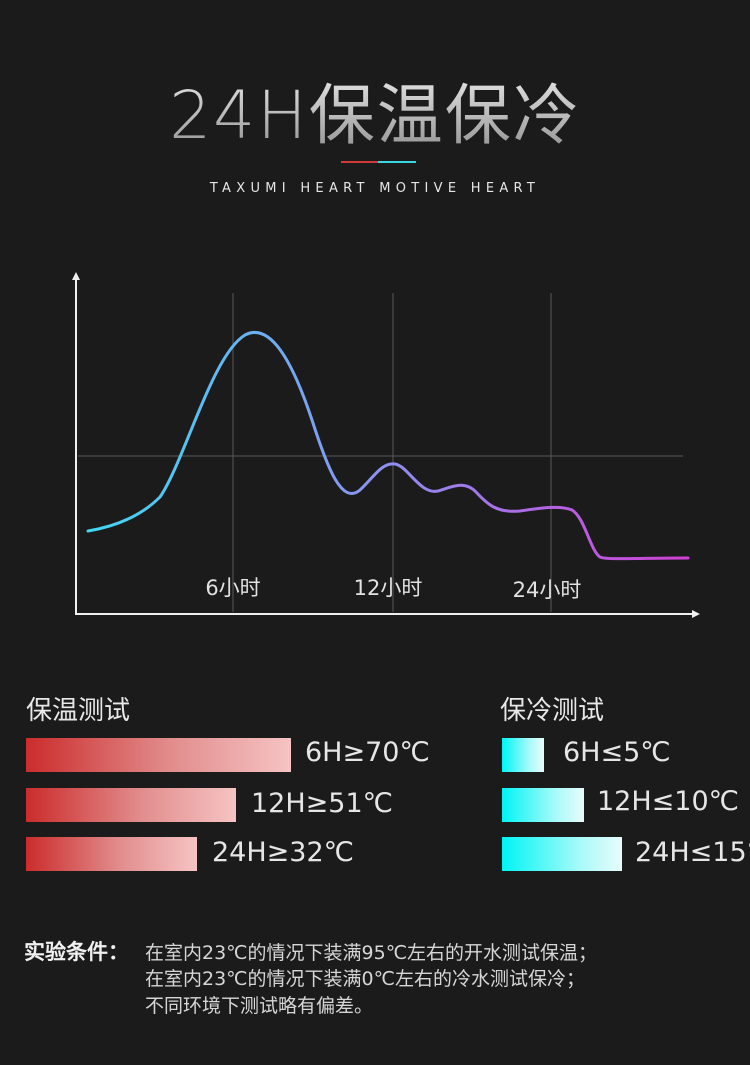 This screenshot has width=750, height=1065. I want to click on heat-test-title: 保温测试, so click(78, 711).